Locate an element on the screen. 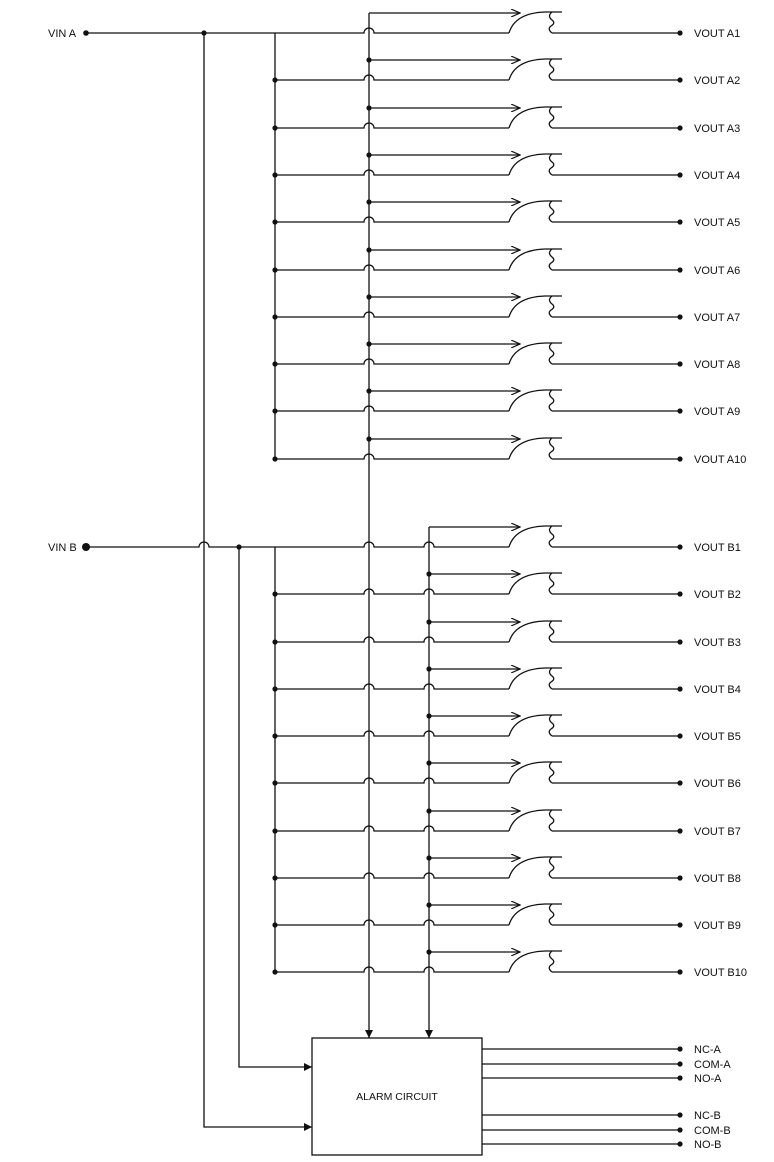 This screenshot has width=774, height=1162. alarm-circuit-label: ALARM CIRCUIT is located at coordinates (397, 1097).